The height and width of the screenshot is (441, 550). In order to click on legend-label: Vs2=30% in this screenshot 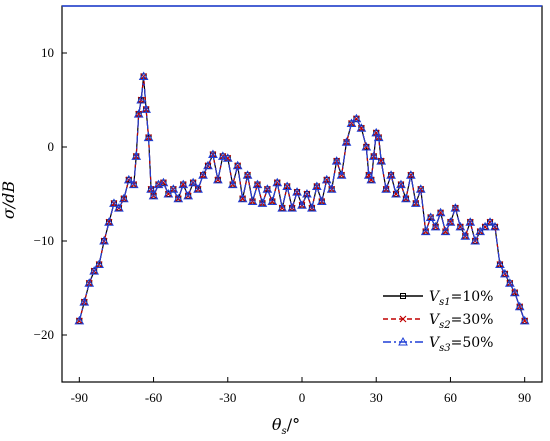, I will do `click(461, 321)`.